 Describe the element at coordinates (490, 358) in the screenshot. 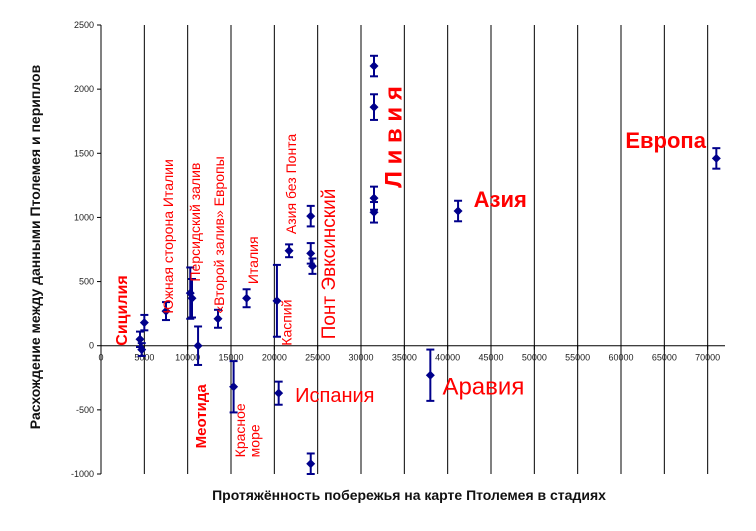

I see `x-tick-label: 45000` at that location.